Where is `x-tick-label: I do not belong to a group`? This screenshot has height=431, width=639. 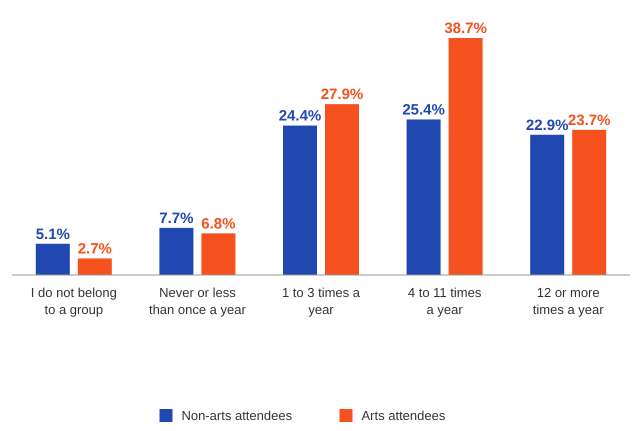
x-tick-label: I do not belong to a group is located at coordinates (73, 301).